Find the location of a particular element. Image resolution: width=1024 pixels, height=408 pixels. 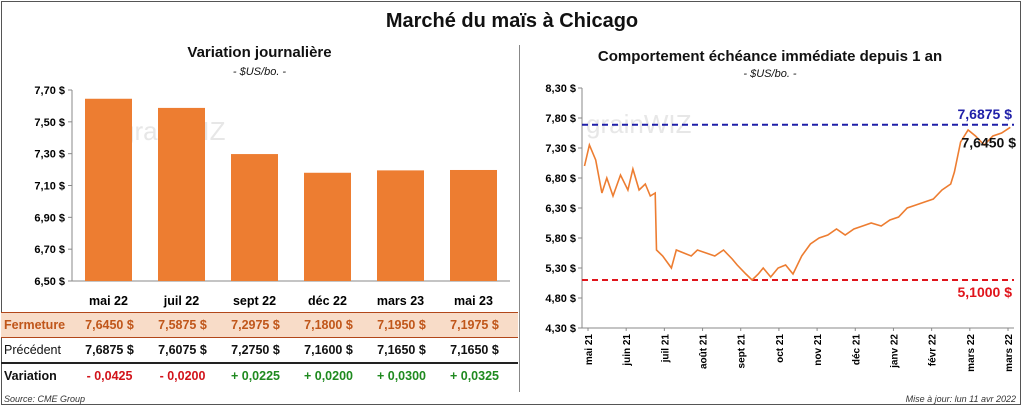

y-tick-label: 6,30 $ is located at coordinates (560, 209).